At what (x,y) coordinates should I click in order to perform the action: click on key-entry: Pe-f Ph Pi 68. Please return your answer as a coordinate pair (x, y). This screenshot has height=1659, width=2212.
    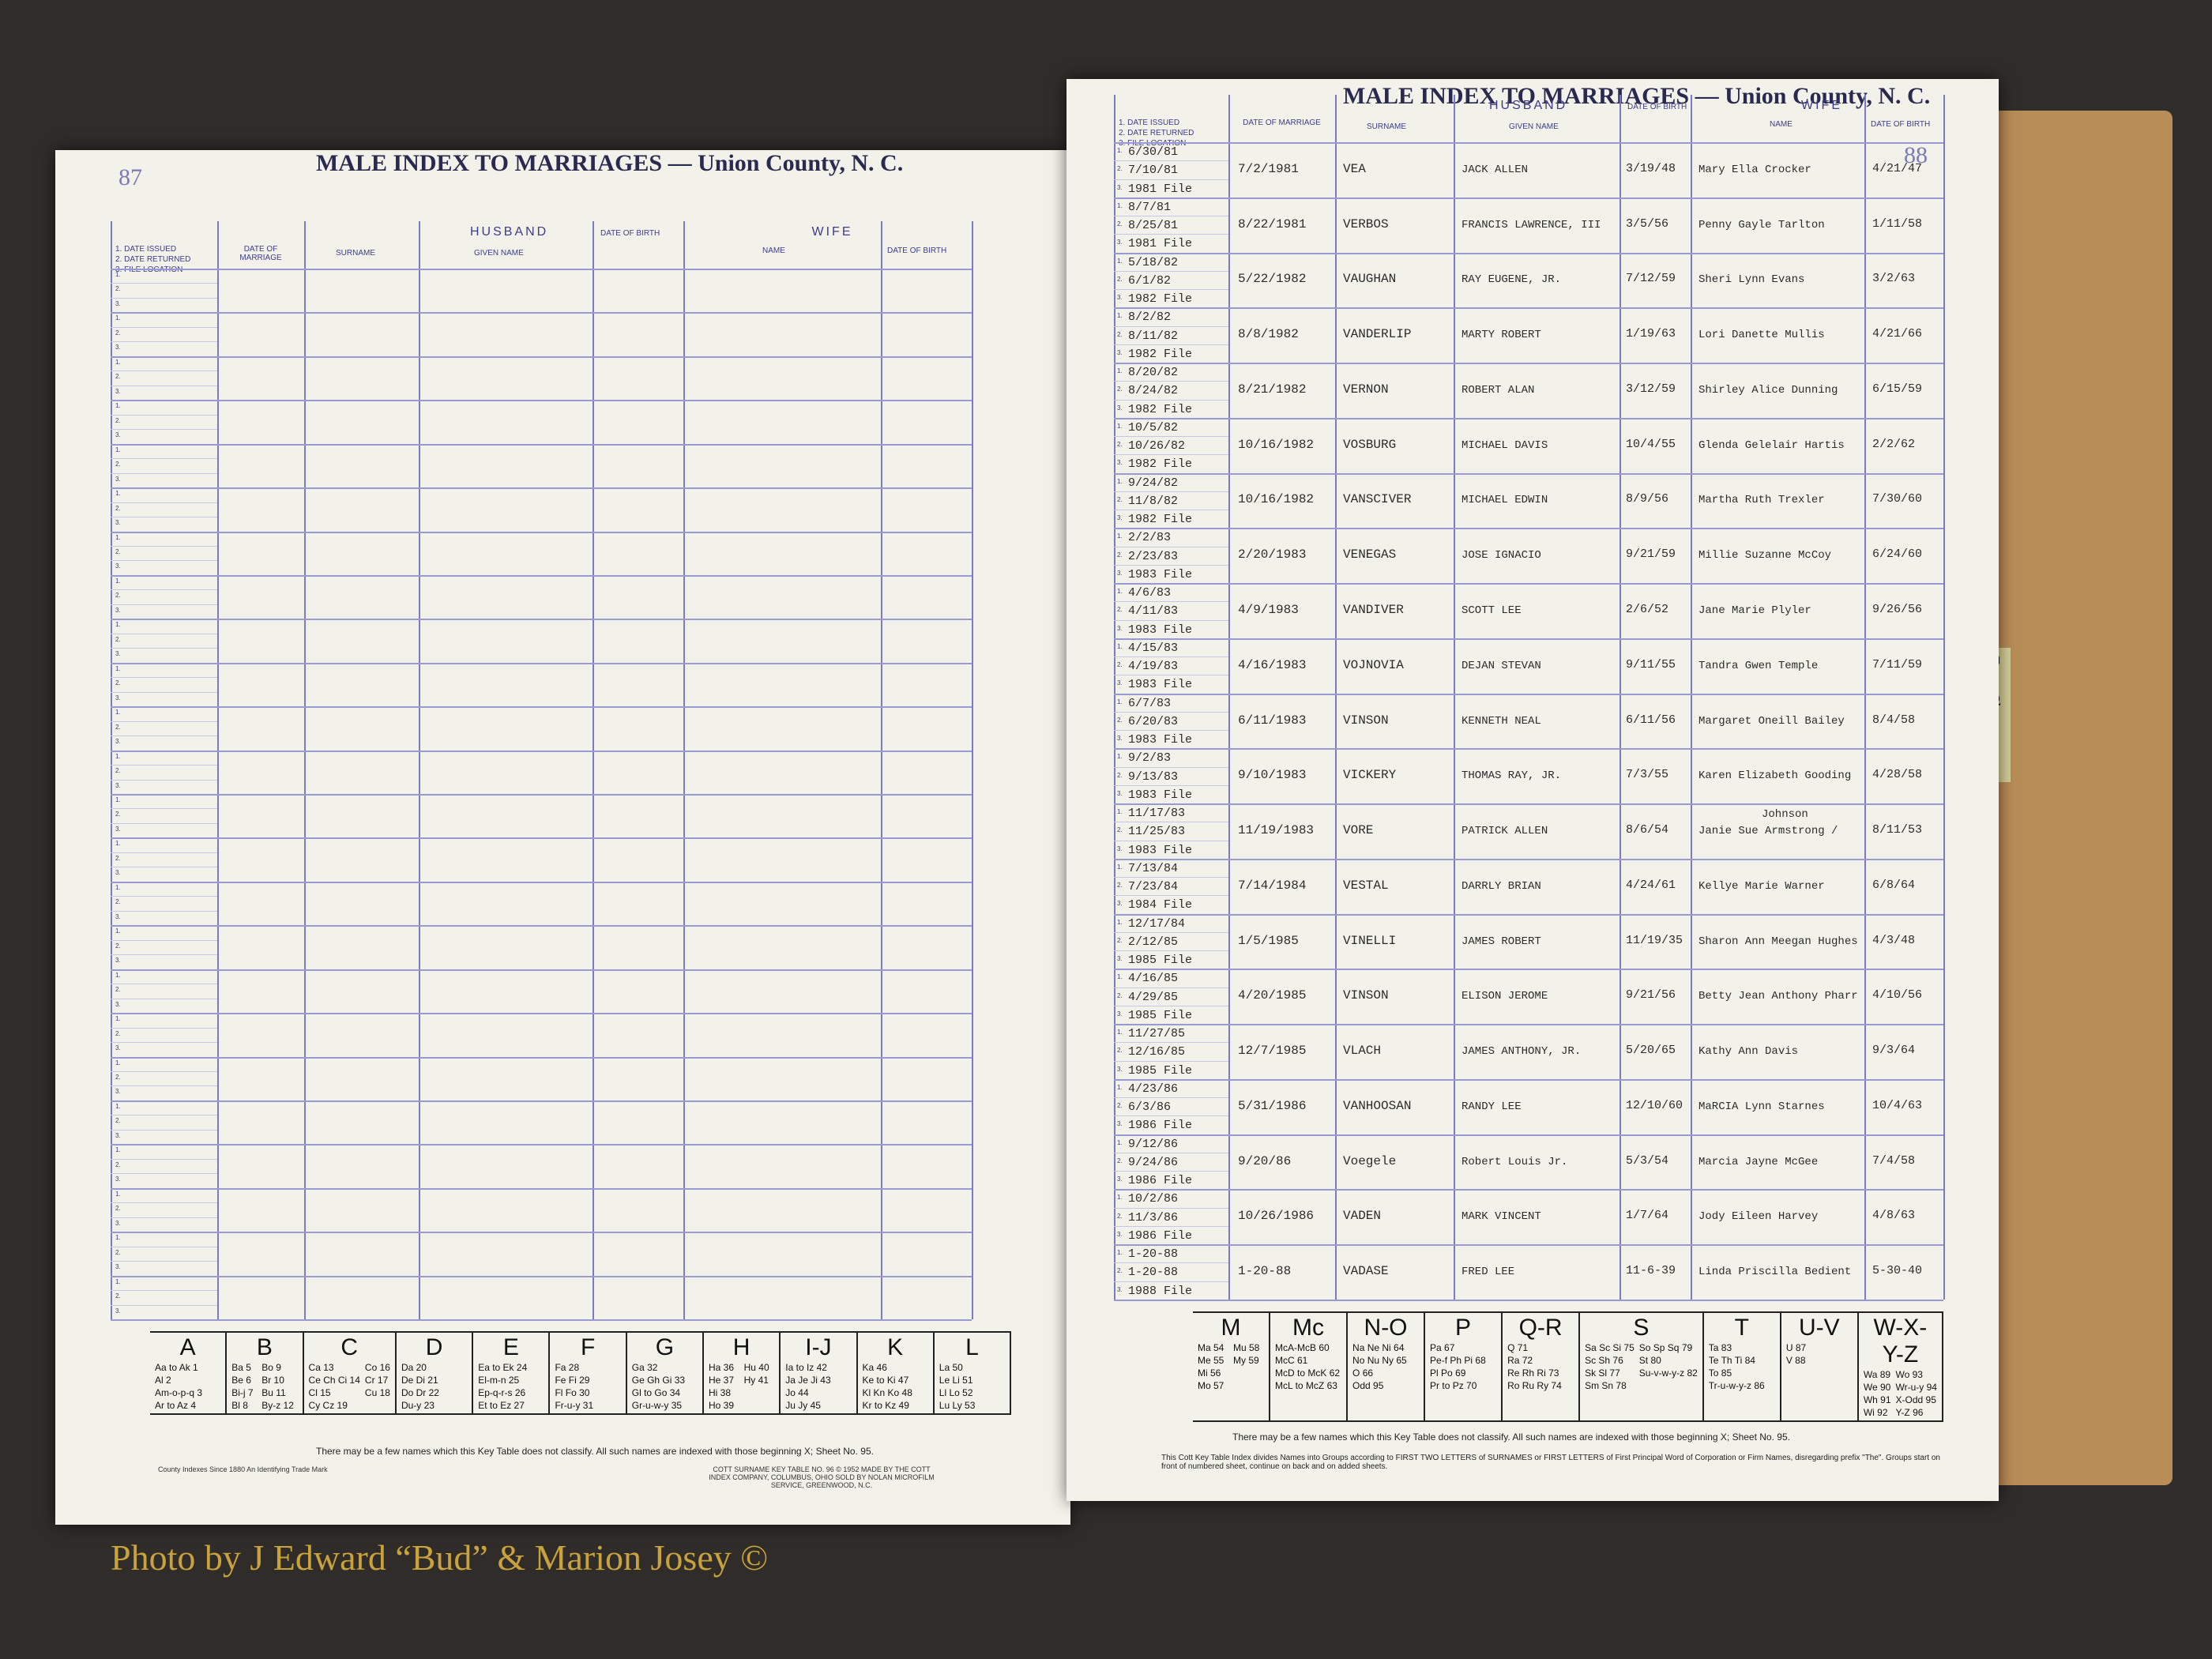
    Looking at the image, I should click on (1458, 1361).